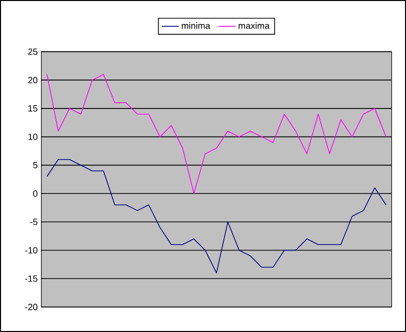 The height and width of the screenshot is (332, 406). What do you see at coordinates (33, 108) in the screenshot?
I see `y-tick-label: 15` at bounding box center [33, 108].